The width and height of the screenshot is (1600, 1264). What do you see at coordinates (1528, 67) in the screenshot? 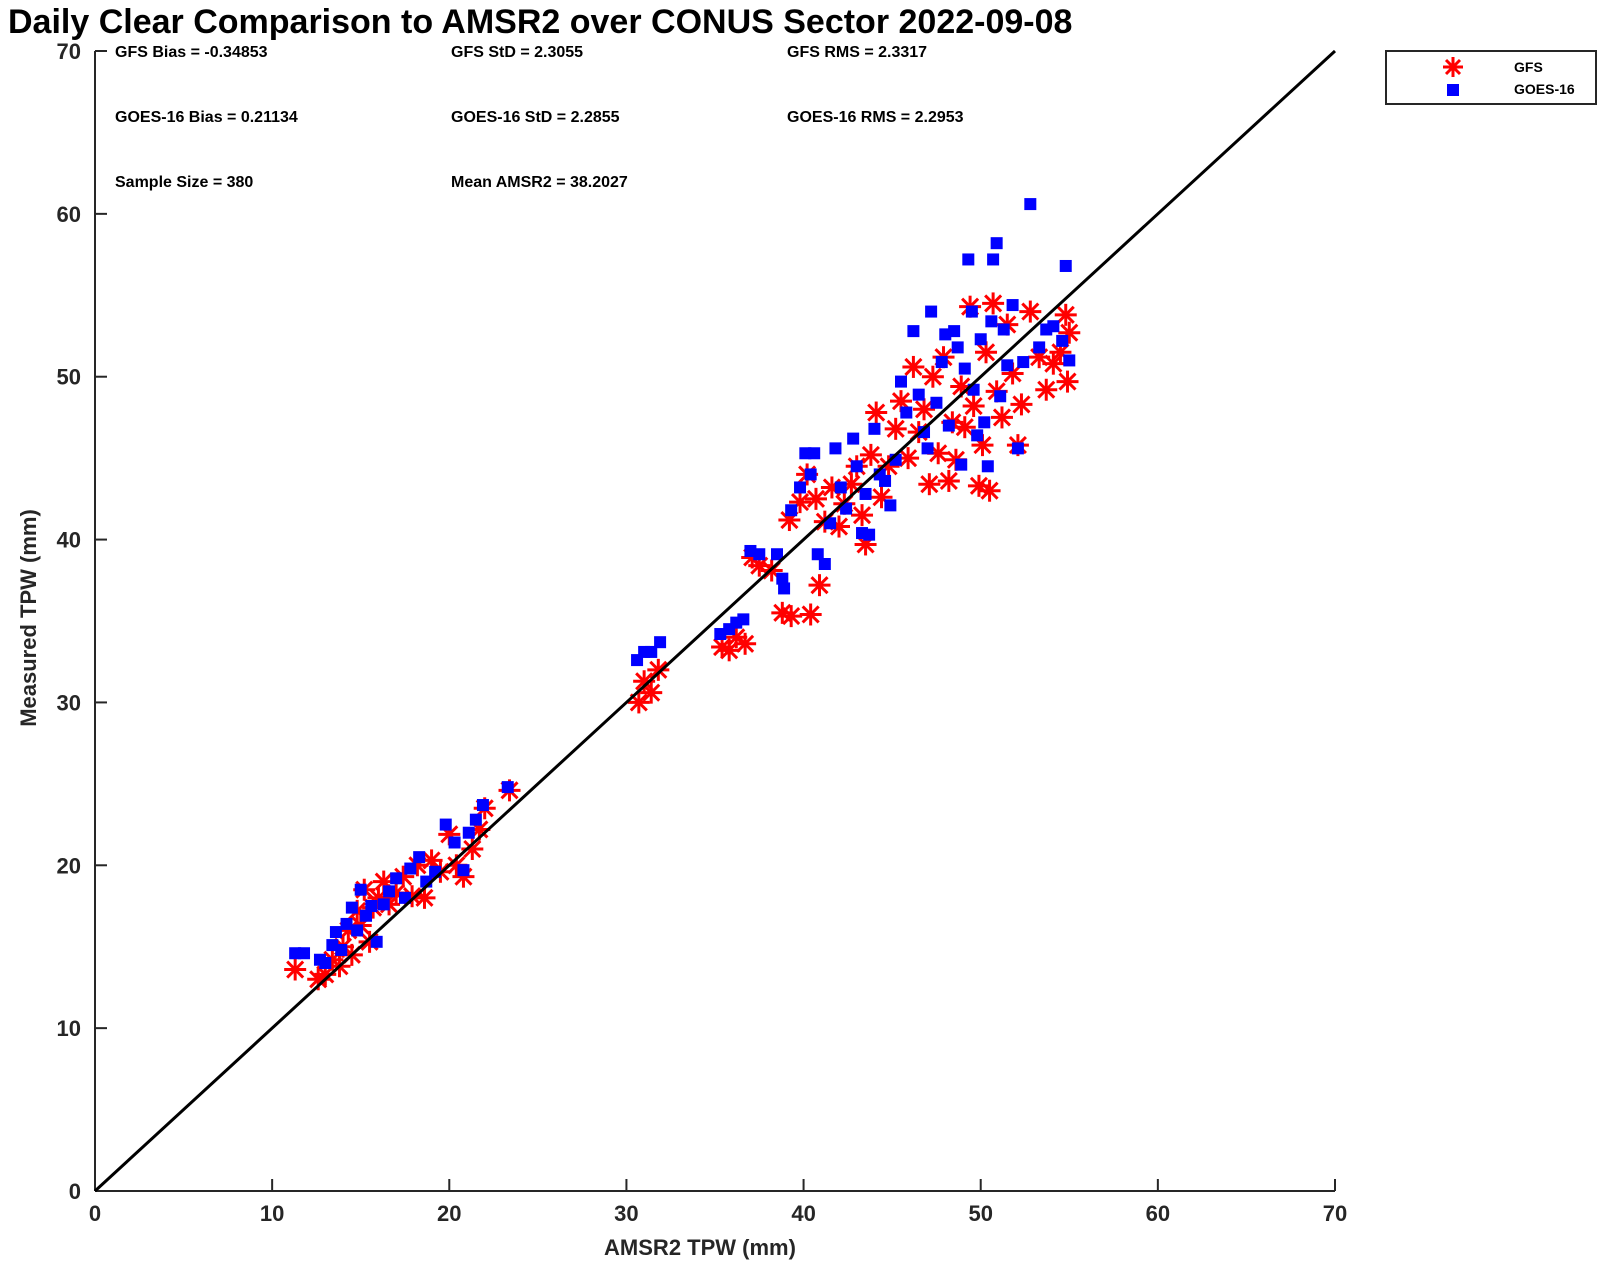
I see `legend-gfs-label: GFS` at bounding box center [1528, 67].